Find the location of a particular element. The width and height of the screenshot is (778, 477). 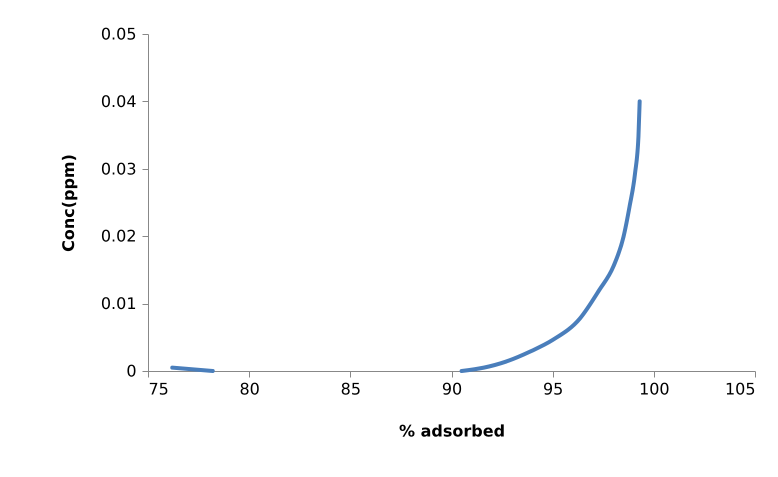

x-tick-label: 90 is located at coordinates (452, 389).